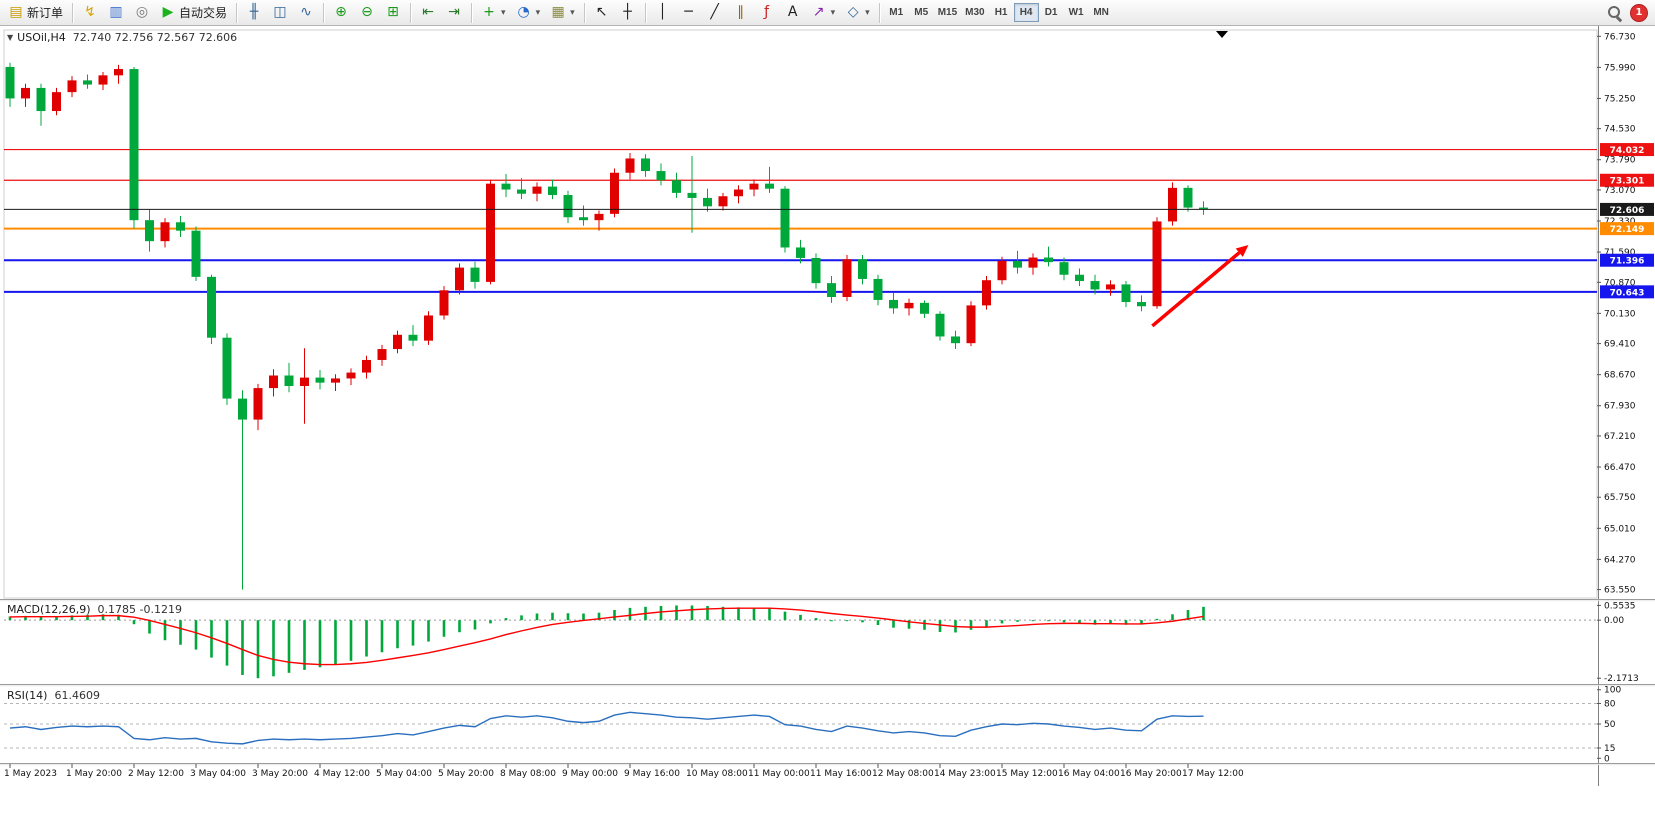  I want to click on rsi-panel, so click(800, 725).